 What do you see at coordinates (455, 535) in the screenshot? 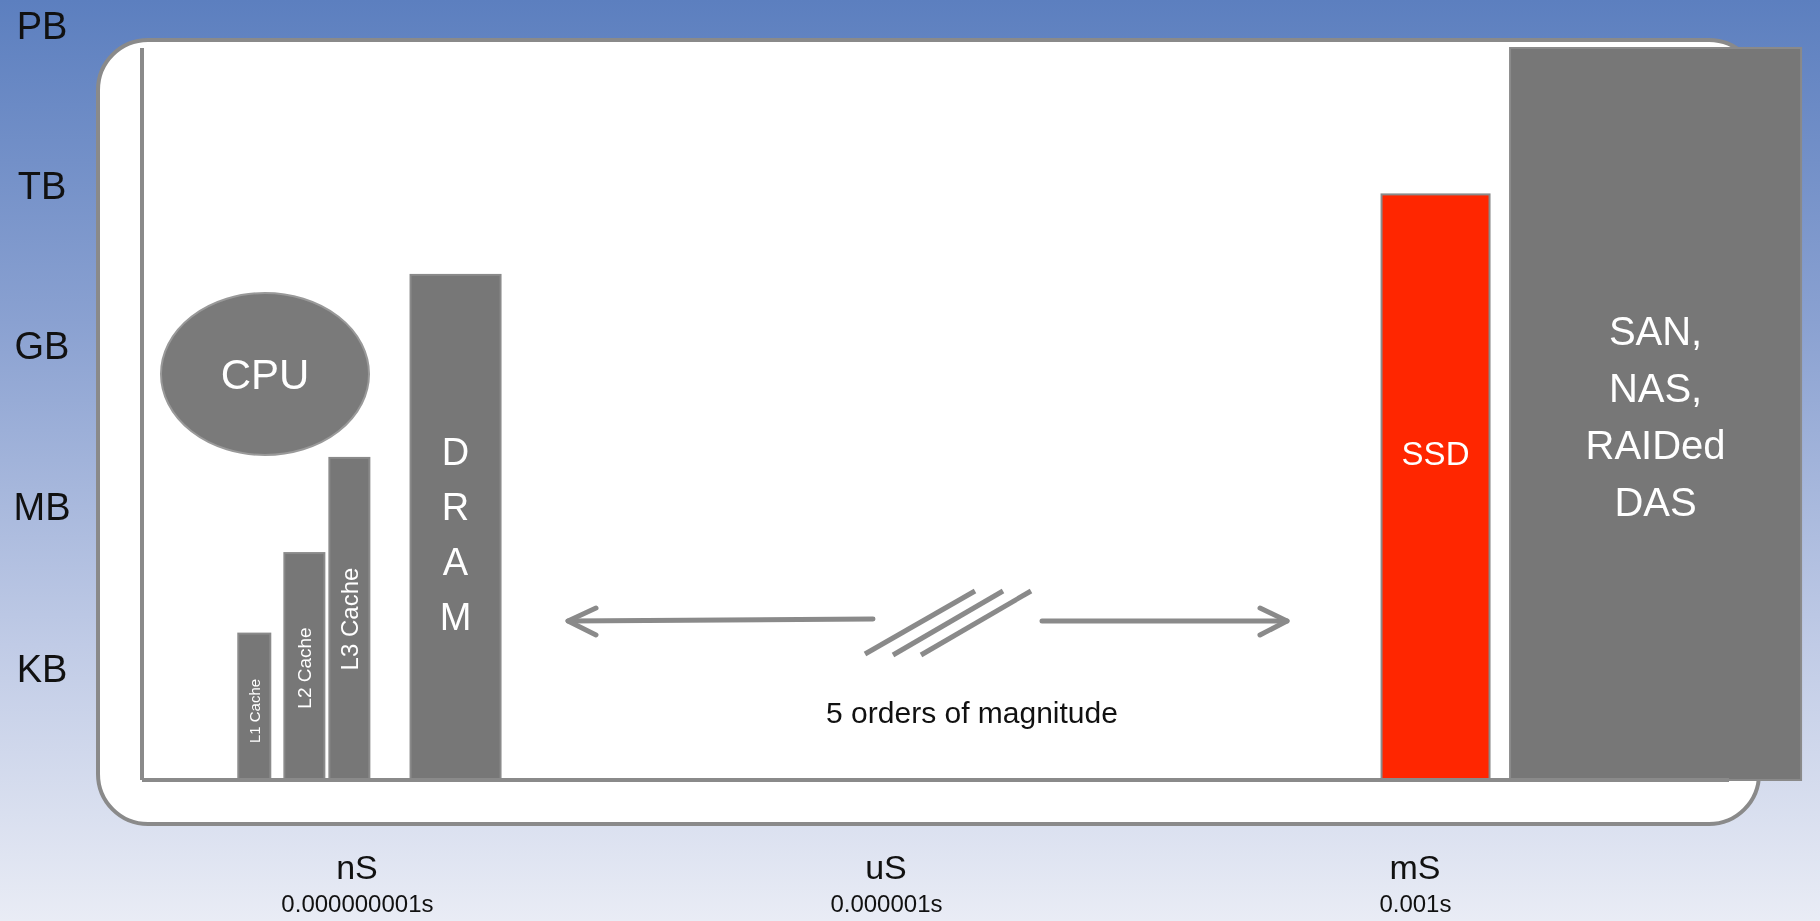
I see `series-label: DRAM` at bounding box center [455, 535].